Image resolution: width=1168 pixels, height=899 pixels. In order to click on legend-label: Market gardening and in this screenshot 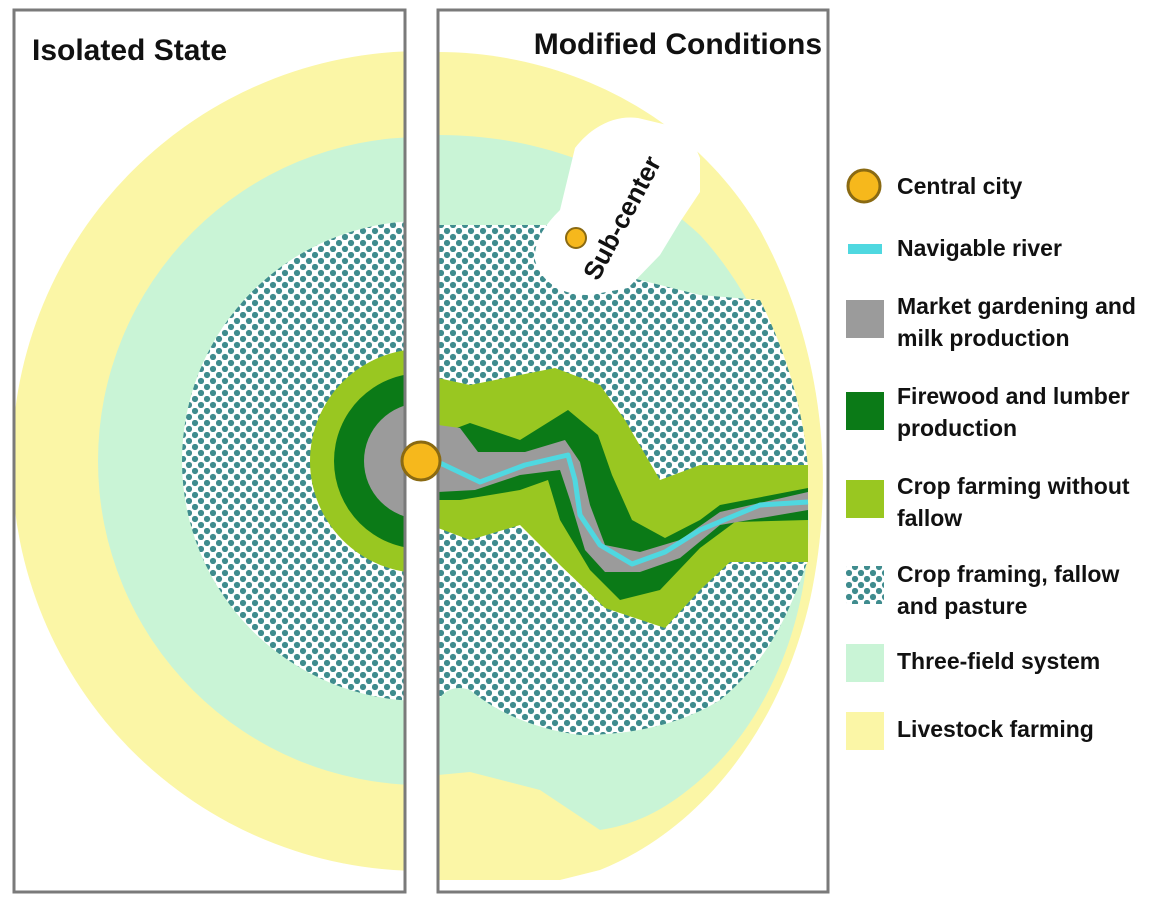, I will do `click(1016, 306)`.